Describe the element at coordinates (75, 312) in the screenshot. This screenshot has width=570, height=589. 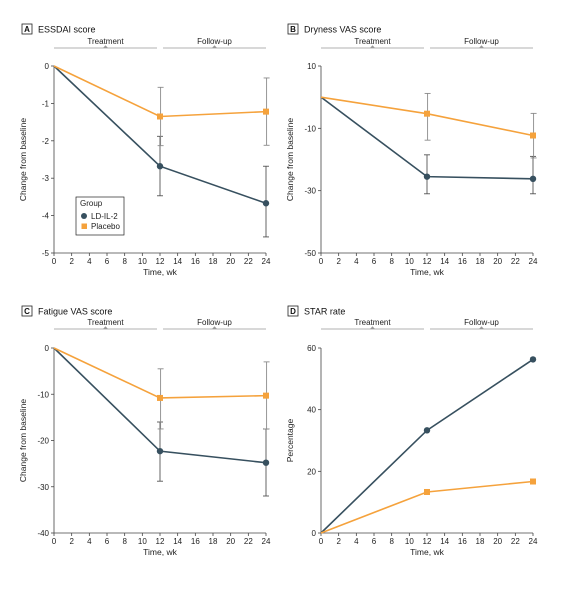
I see `panel-title: Fatigue VAS score` at that location.